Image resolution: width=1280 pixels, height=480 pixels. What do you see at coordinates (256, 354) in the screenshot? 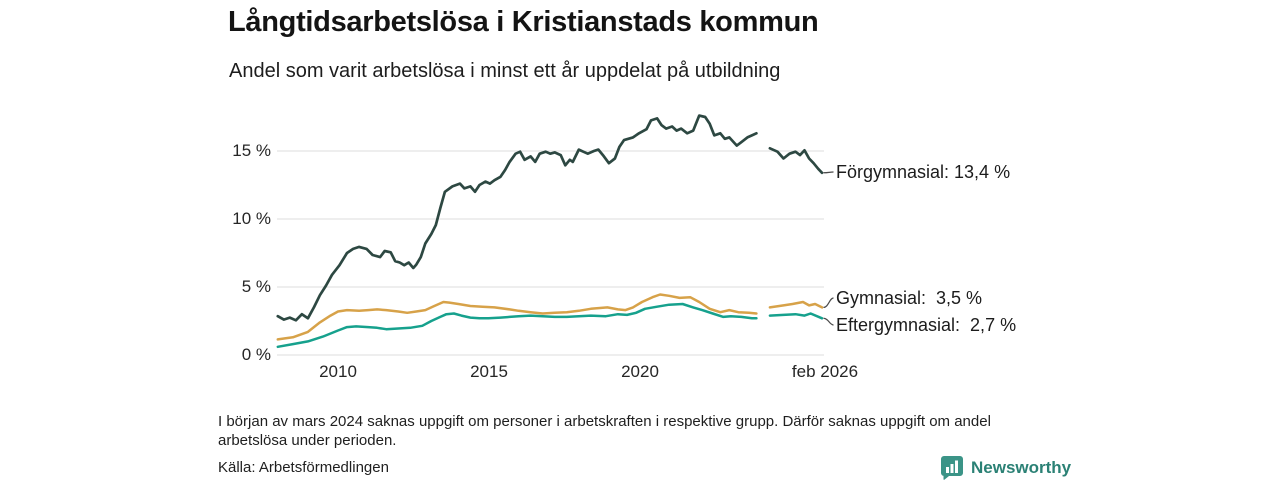
I see `y-axis-tick-0: 0 %` at bounding box center [256, 354].